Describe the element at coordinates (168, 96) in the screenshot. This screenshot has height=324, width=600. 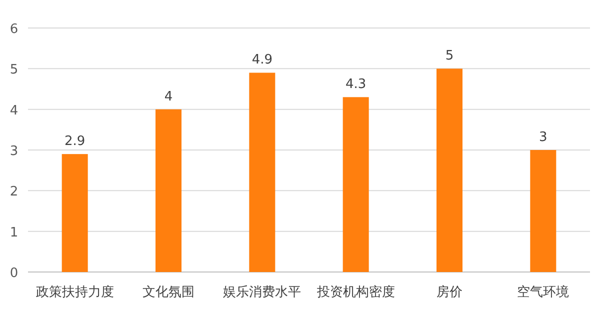
I see `data-label: 4` at that location.